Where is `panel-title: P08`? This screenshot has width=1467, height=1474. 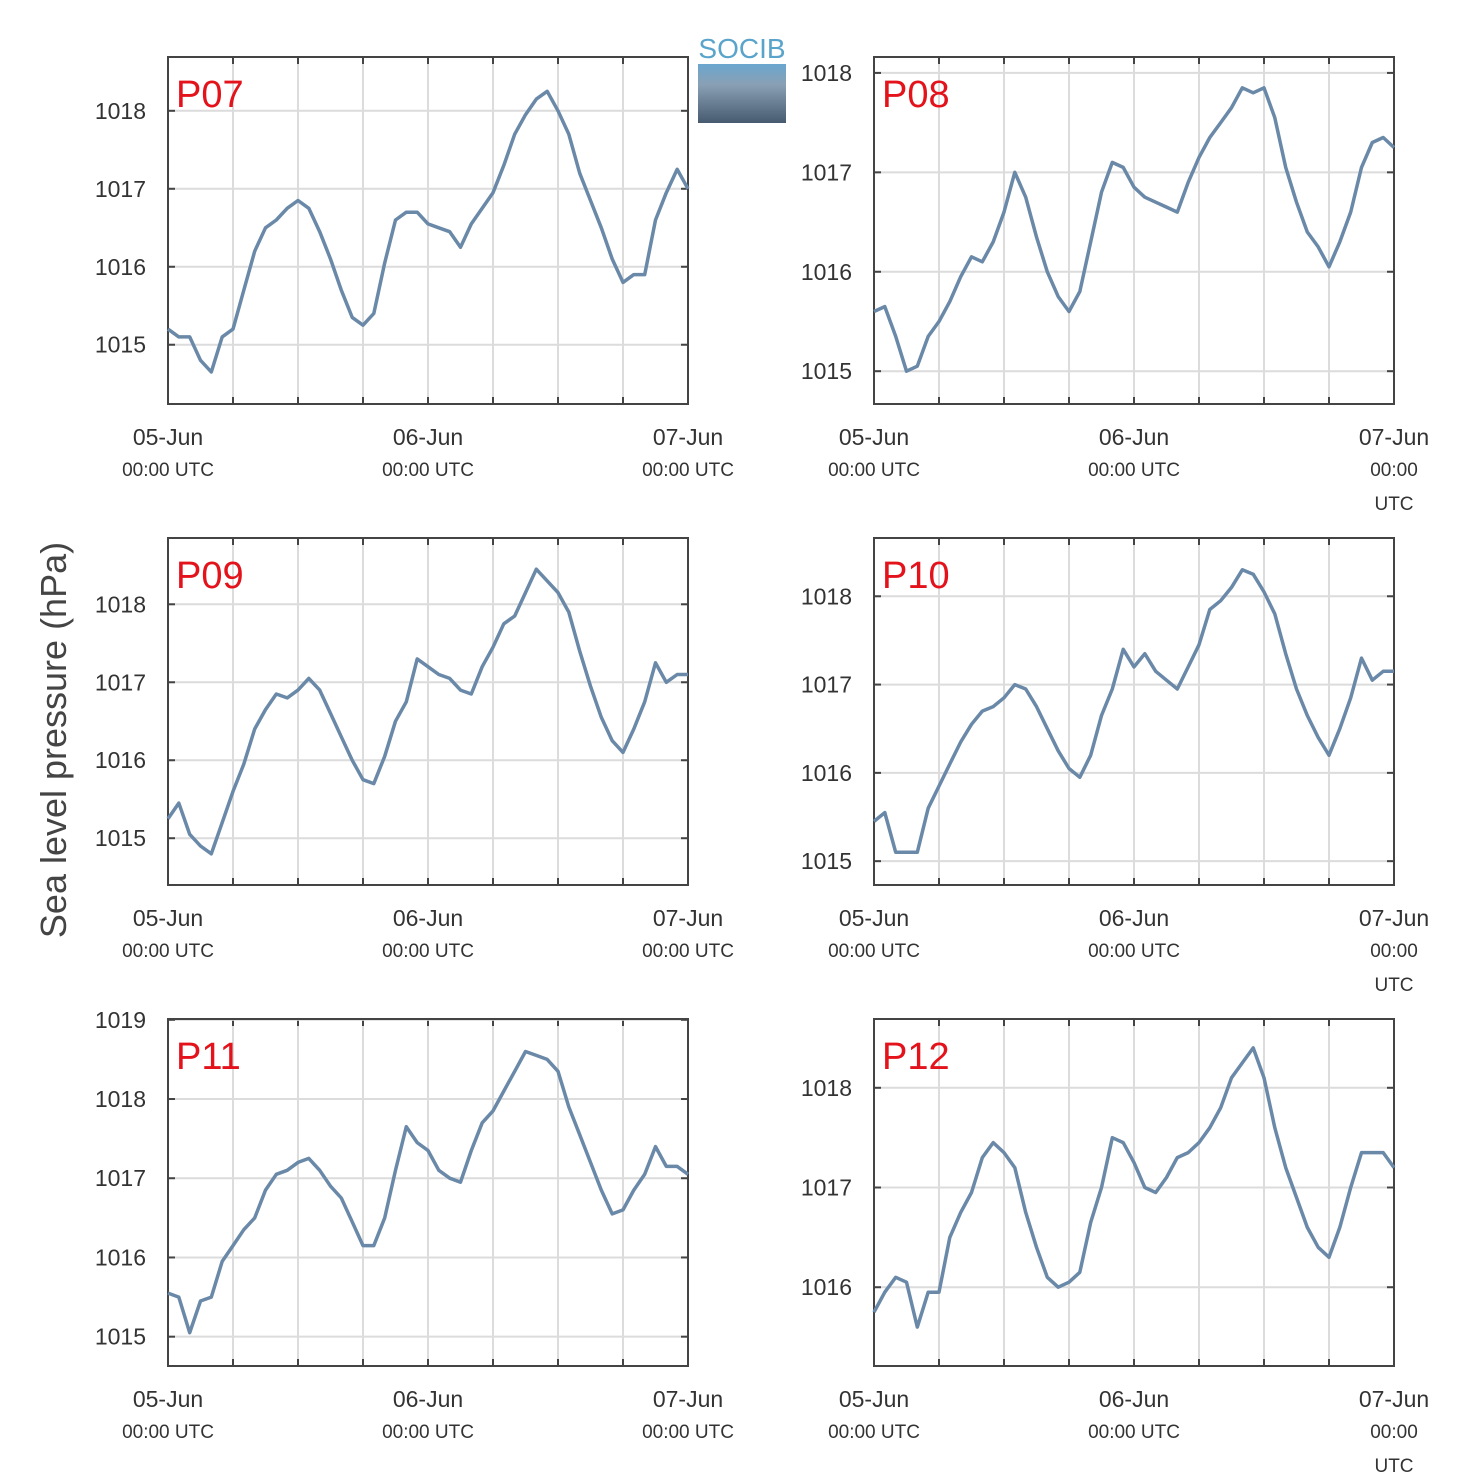
panel-title: P08 is located at coordinates (916, 95).